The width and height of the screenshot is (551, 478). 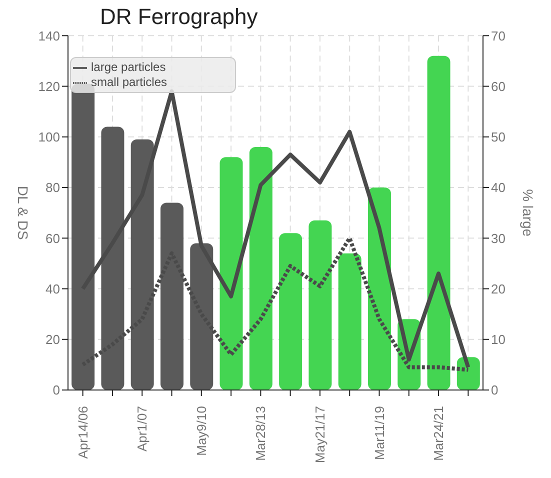 What do you see at coordinates (179, 17) in the screenshot?
I see `chart-title: DR Ferrography` at bounding box center [179, 17].